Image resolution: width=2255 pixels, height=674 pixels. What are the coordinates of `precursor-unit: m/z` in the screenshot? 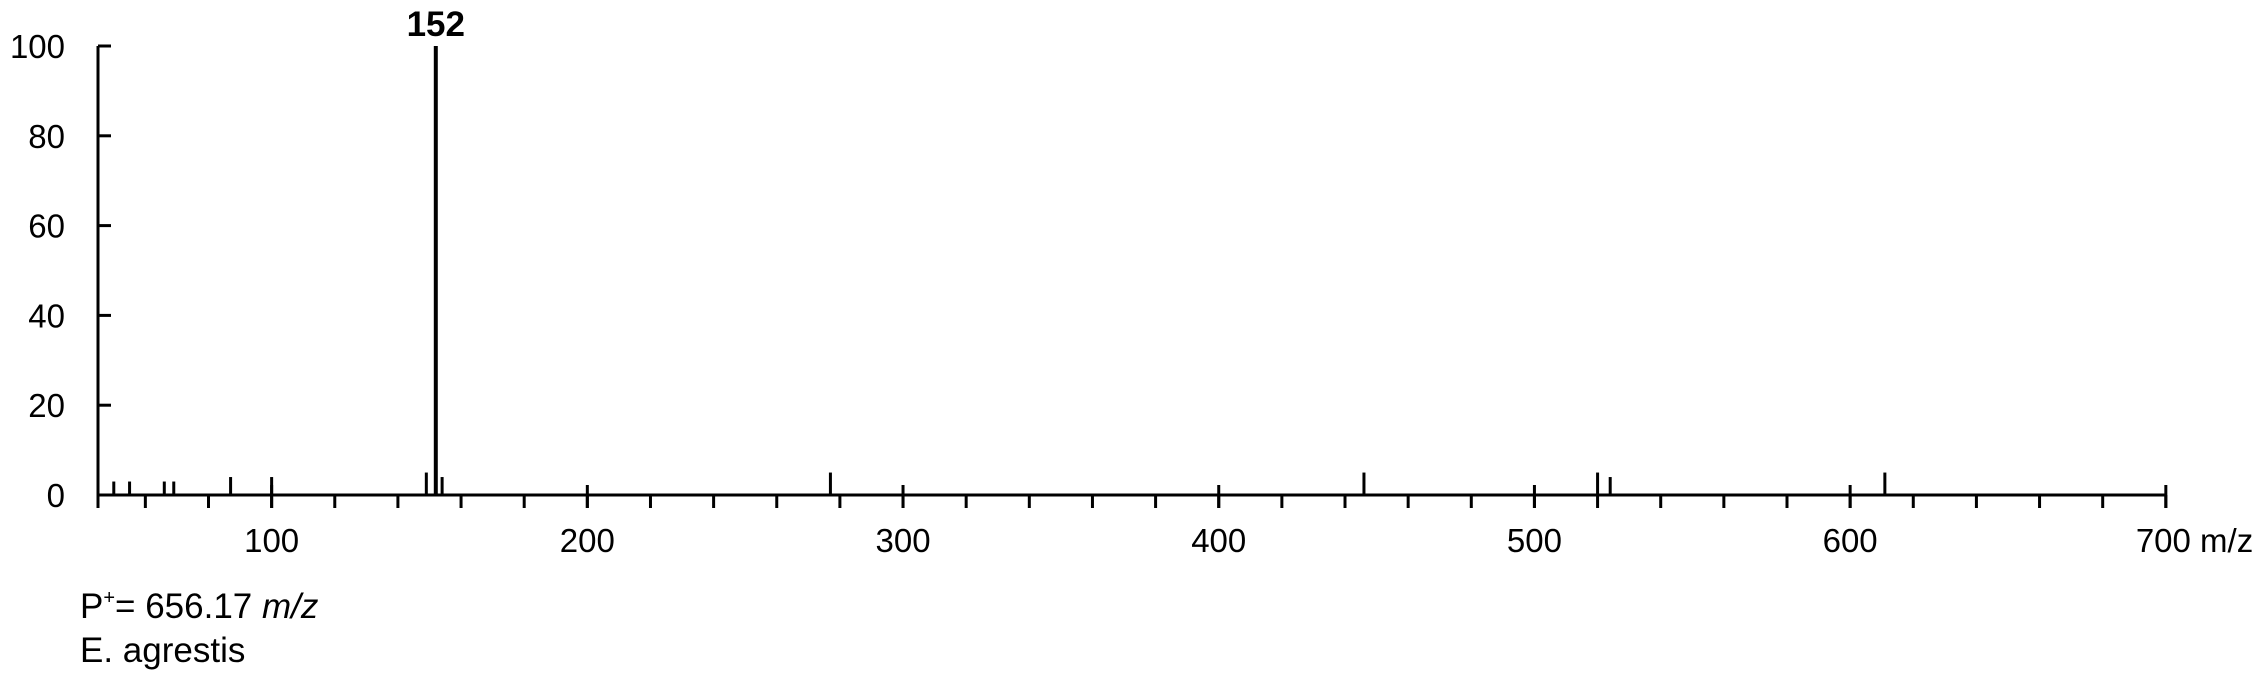 It's located at (290, 606).